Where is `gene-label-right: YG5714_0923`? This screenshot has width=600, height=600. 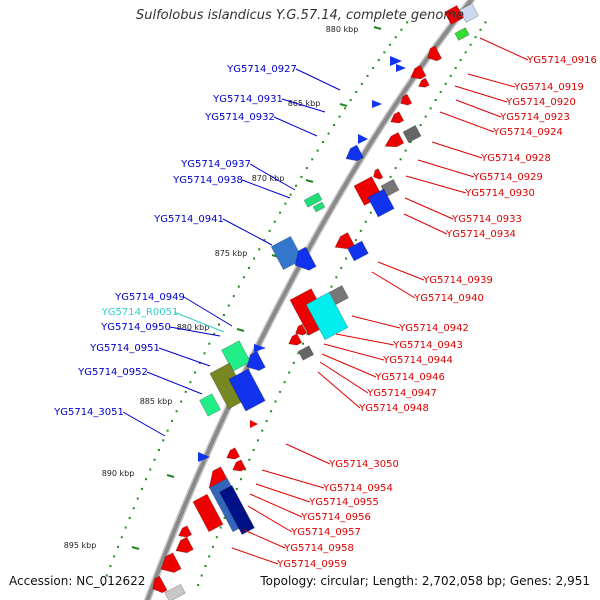
gene-label-right: YG5714_0923 is located at coordinates (534, 117).